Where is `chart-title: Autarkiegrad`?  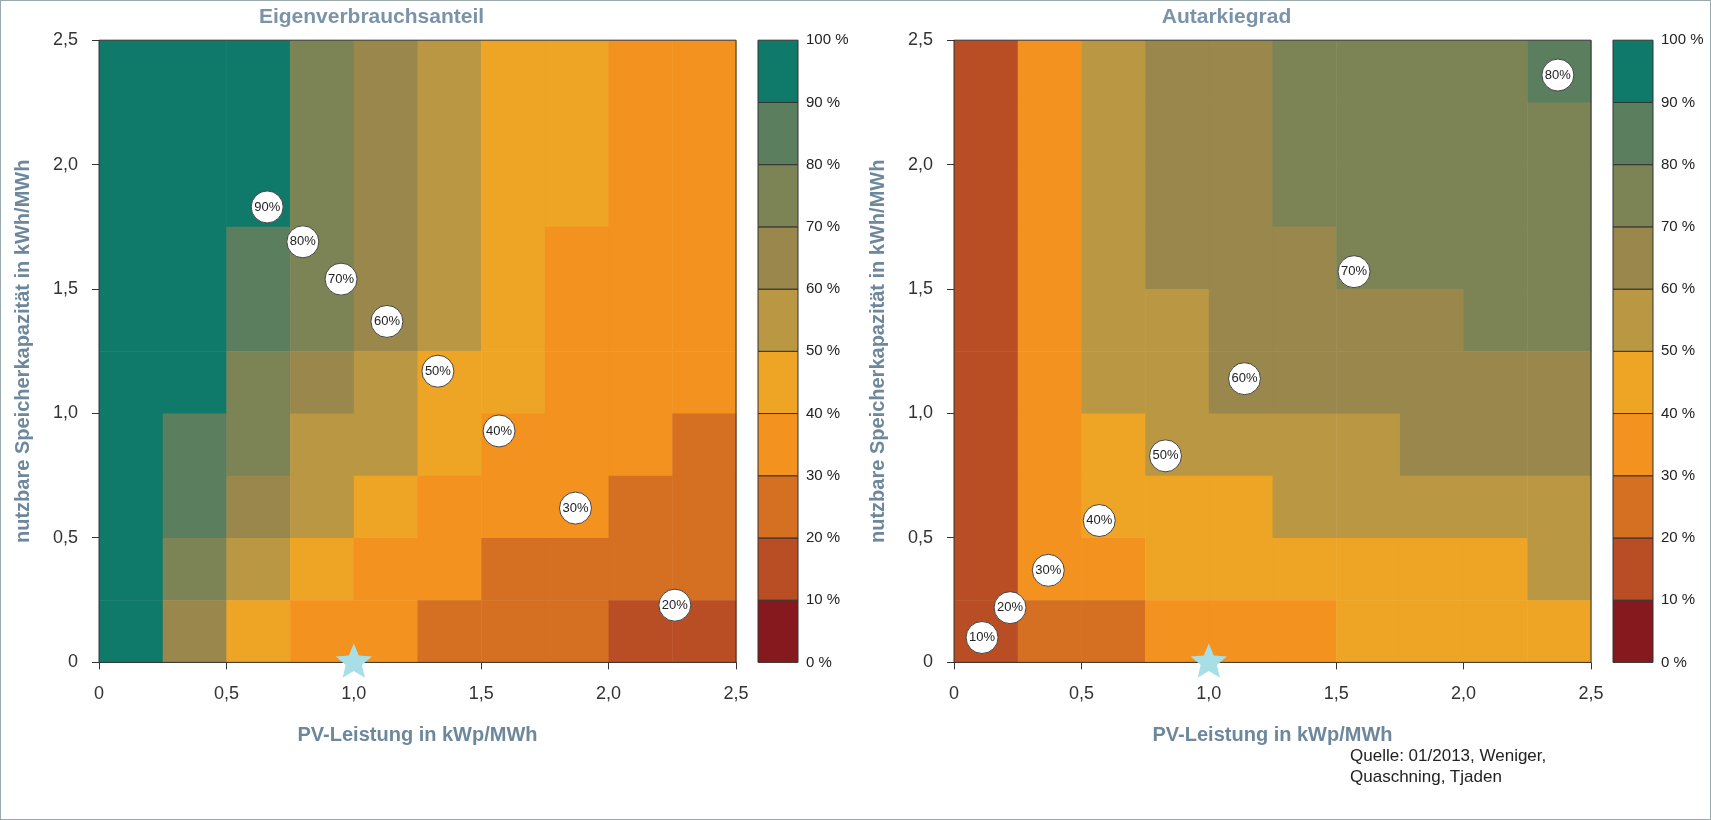 chart-title: Autarkiegrad is located at coordinates (1226, 16).